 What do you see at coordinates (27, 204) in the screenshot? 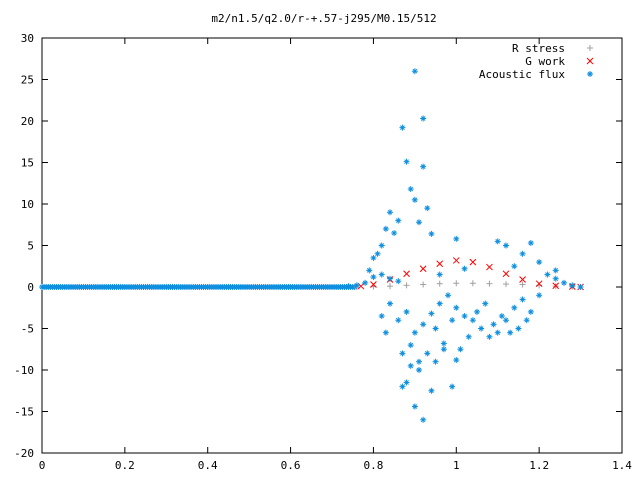
I see `y-tick-label: 10` at bounding box center [27, 204].